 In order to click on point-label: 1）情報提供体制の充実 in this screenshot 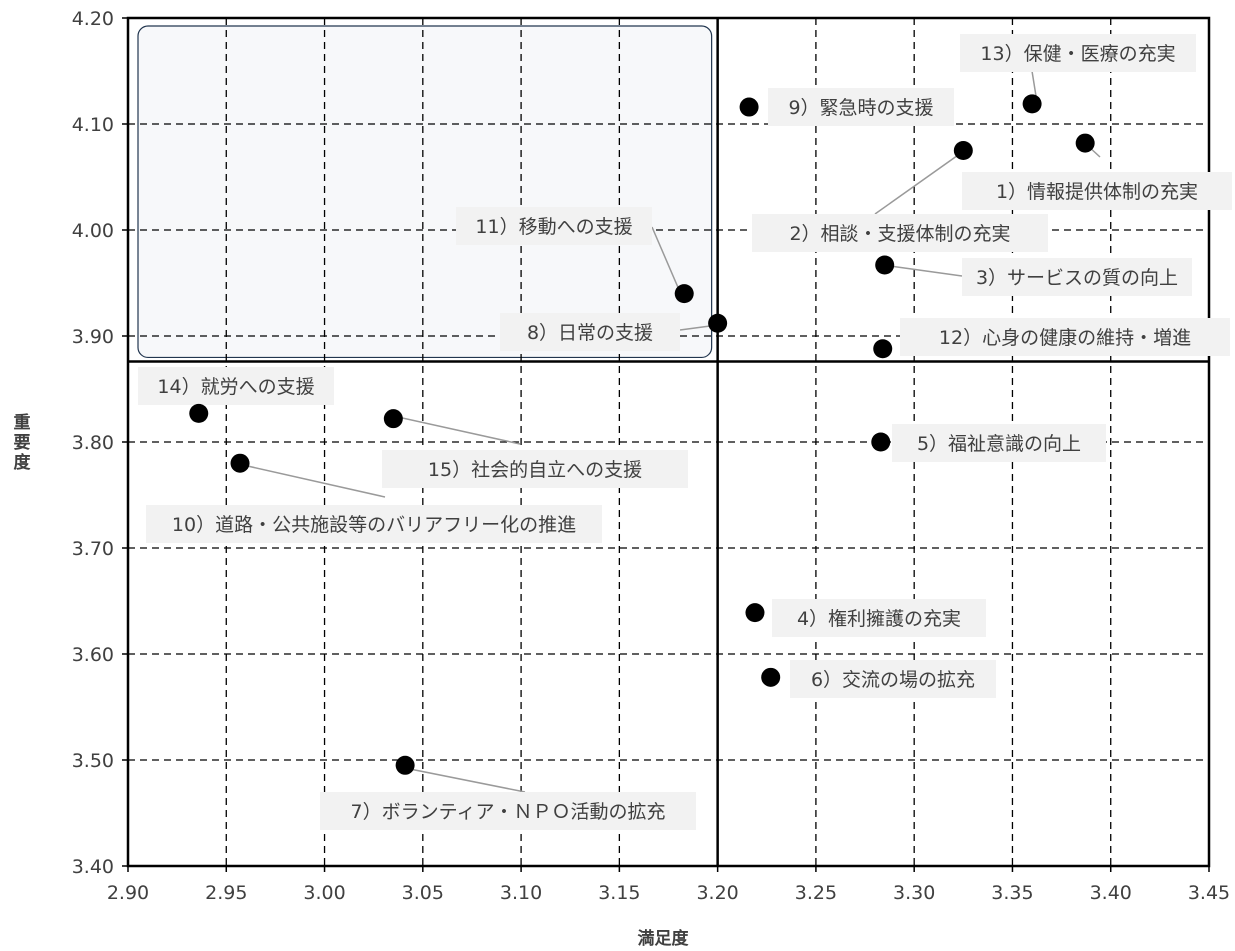, I will do `click(1097, 192)`.